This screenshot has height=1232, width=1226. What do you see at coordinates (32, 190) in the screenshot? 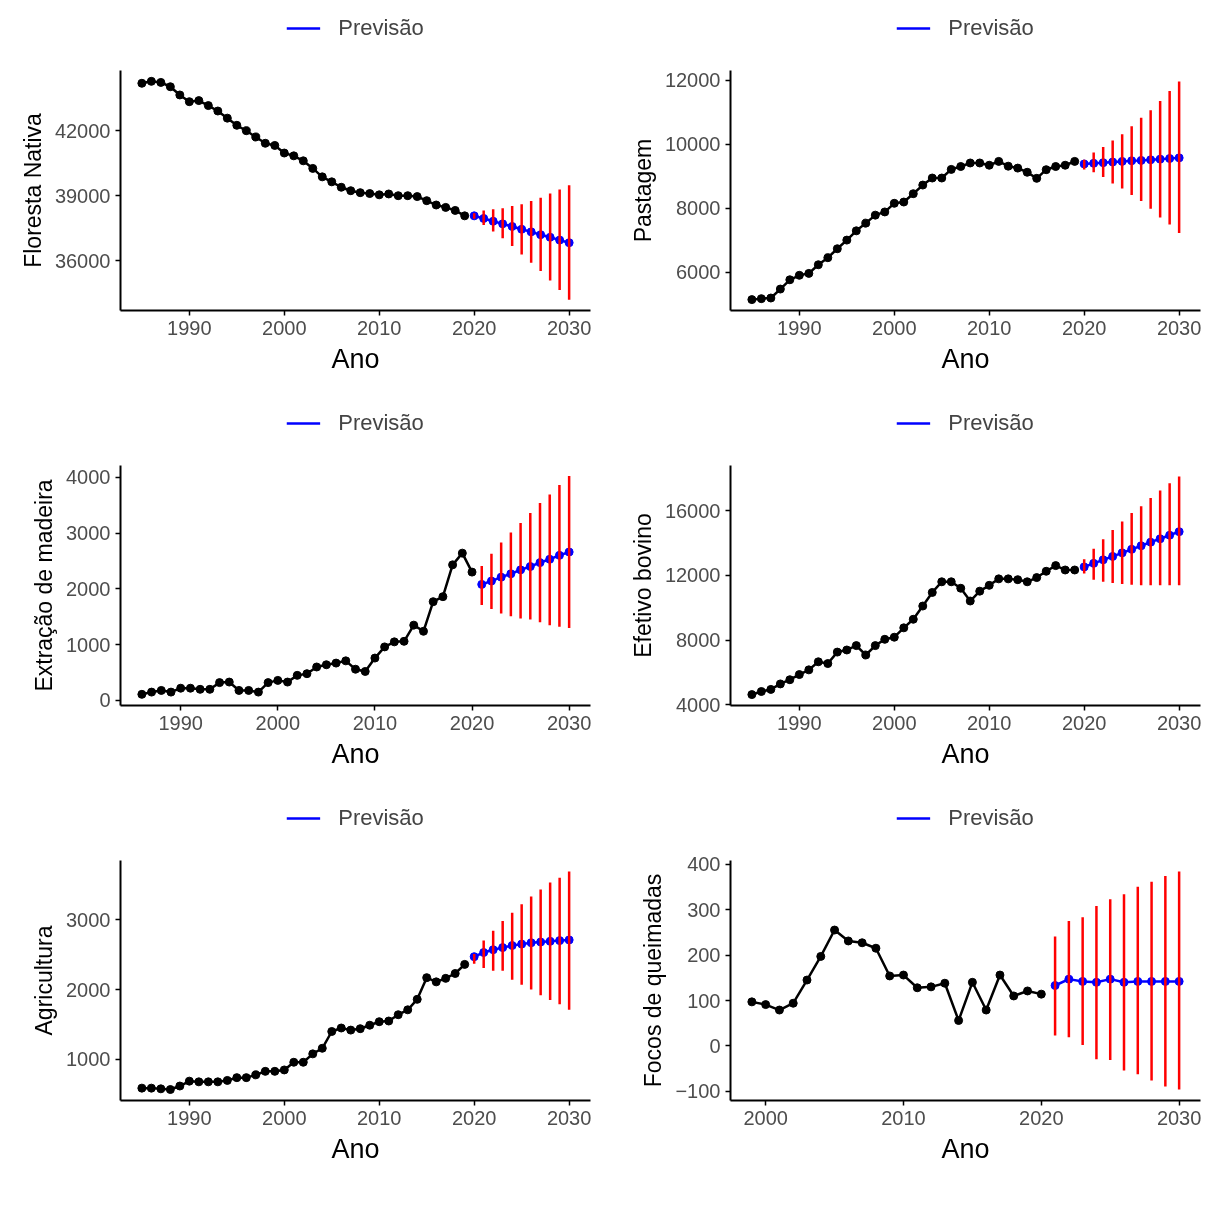
I see `y-axis-title: Floresta Nativa` at bounding box center [32, 190].